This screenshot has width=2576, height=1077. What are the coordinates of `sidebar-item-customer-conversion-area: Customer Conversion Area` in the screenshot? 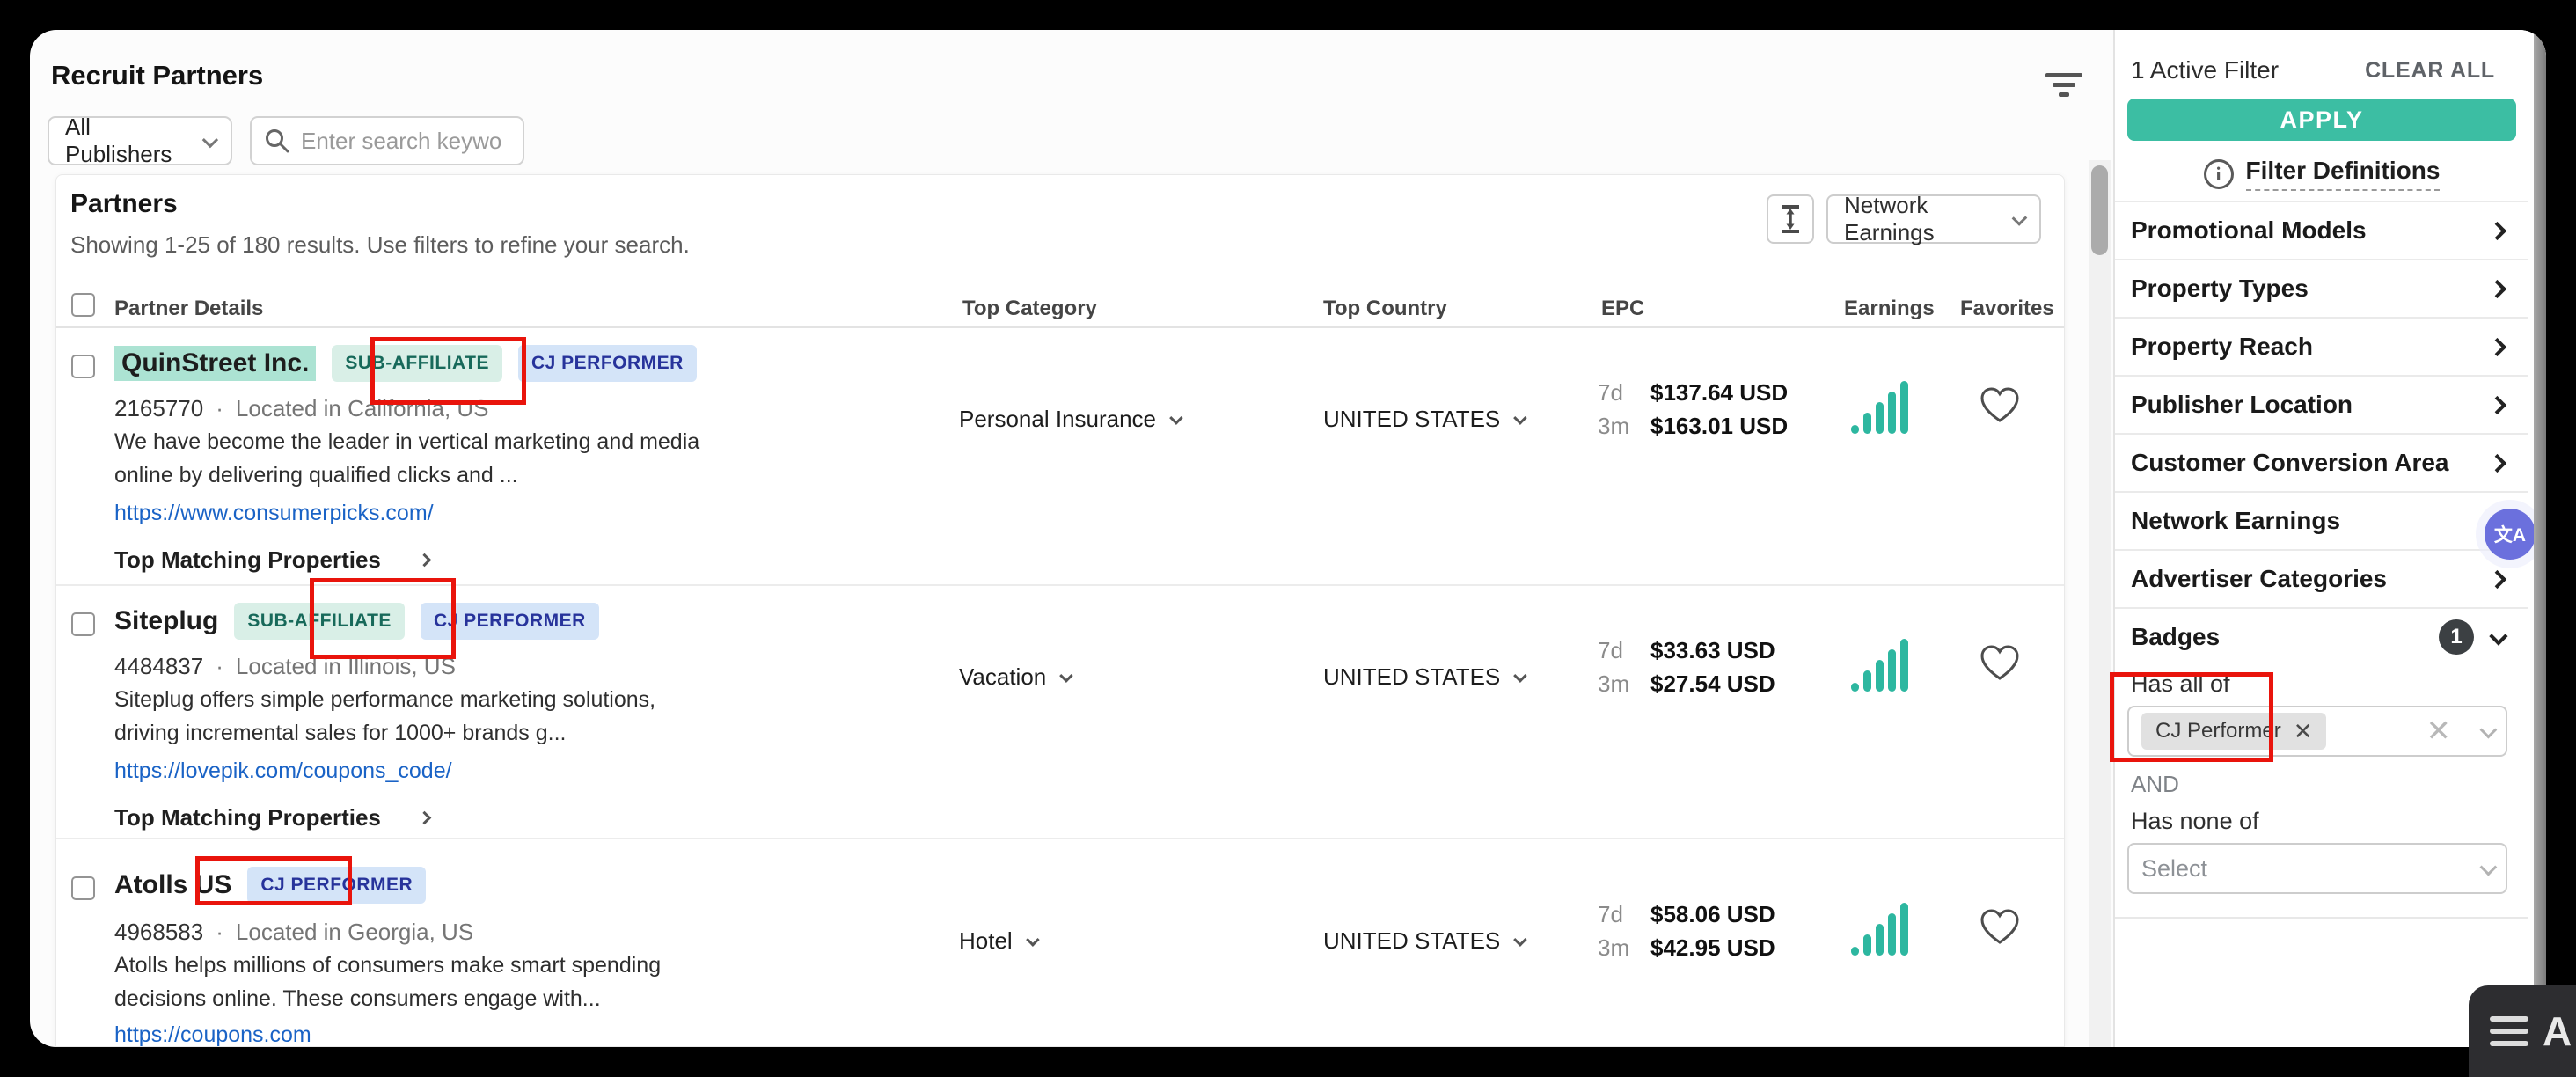 It's located at (2321, 462).